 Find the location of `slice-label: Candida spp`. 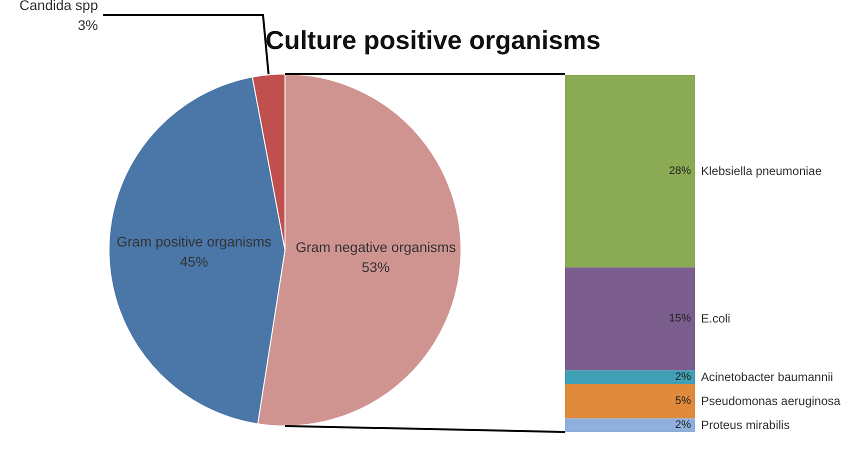

slice-label: Candida spp is located at coordinates (58, 7).